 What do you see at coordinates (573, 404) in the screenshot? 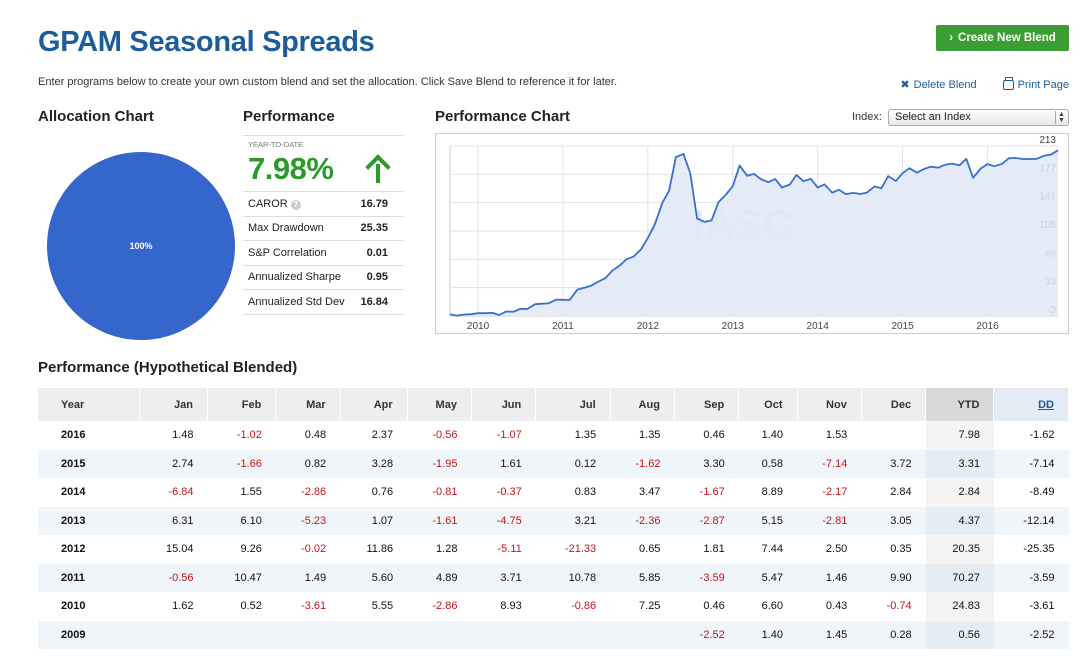
I see `column-header-jul: Jul` at bounding box center [573, 404].